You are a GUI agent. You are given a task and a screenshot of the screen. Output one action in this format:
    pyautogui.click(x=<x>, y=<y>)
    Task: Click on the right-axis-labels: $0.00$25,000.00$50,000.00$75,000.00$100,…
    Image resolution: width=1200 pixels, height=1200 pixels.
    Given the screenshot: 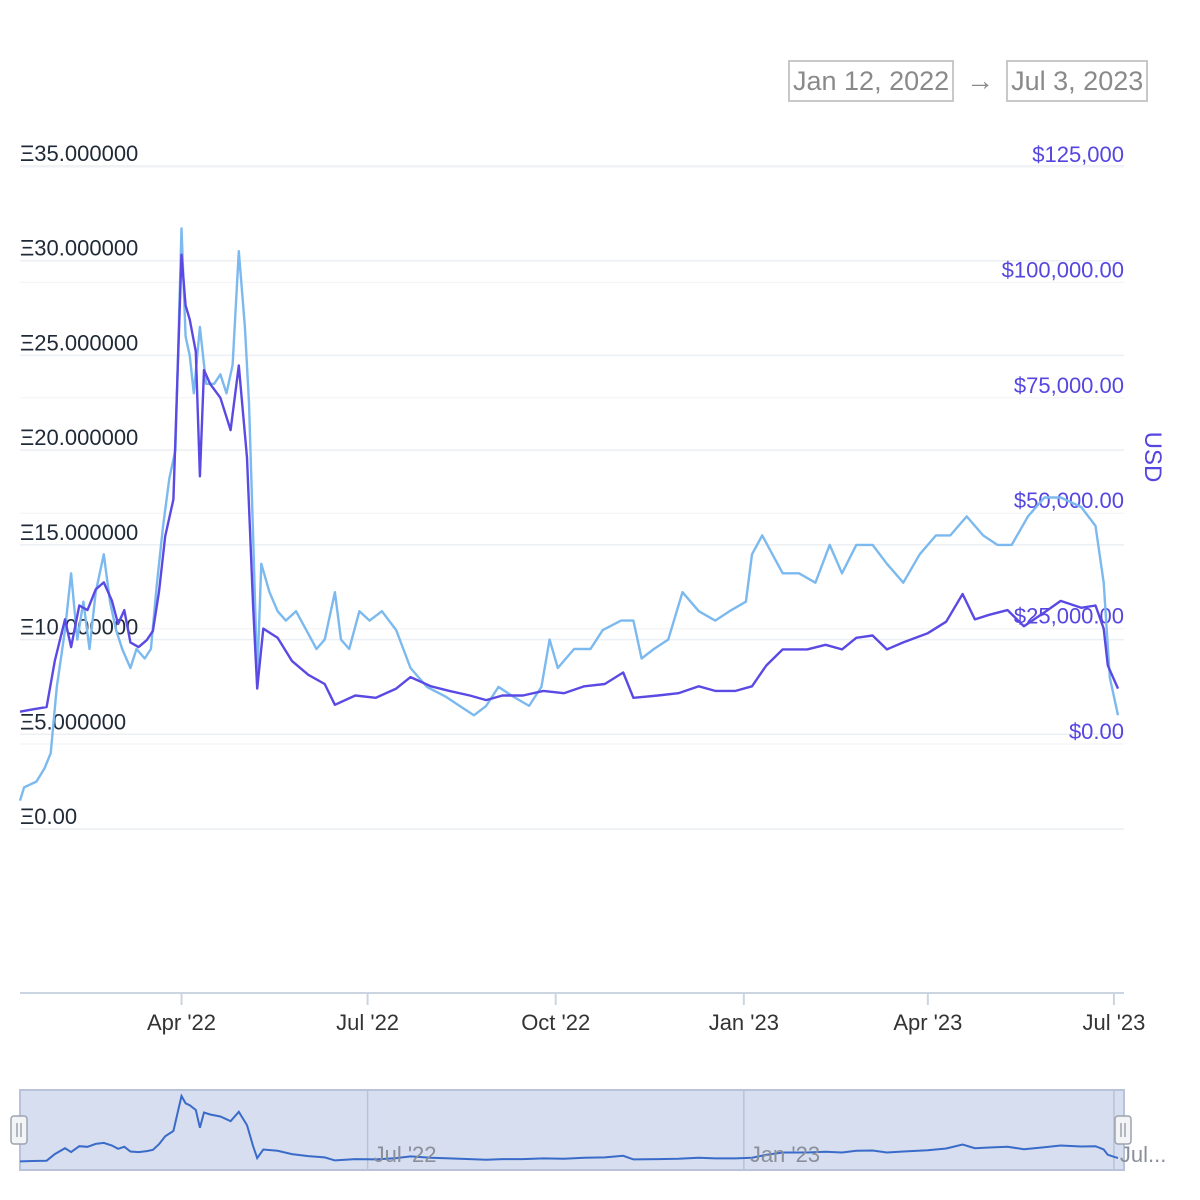 What is the action you would take?
    pyautogui.click(x=1063, y=443)
    